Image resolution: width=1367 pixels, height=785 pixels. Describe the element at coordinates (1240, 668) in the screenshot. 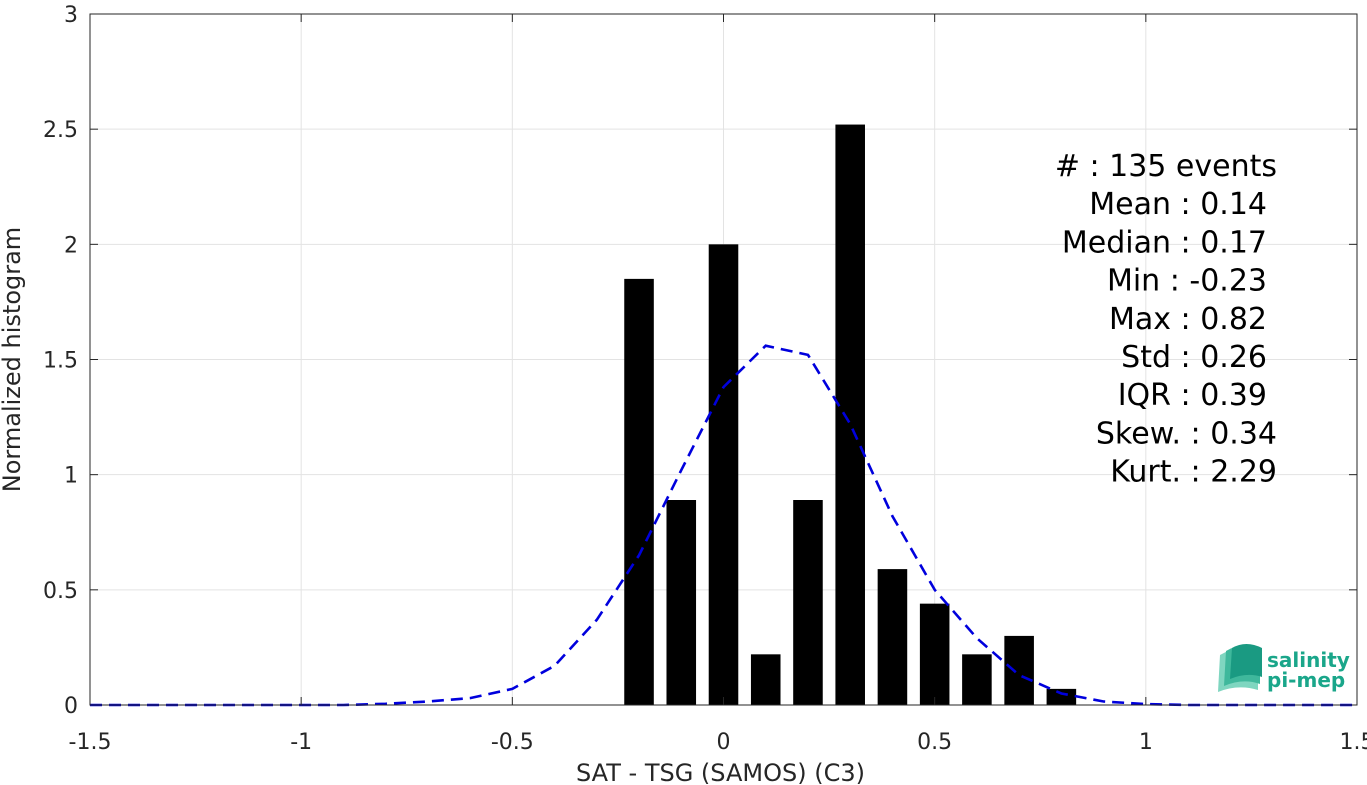

I see `wave-logo-icon` at that location.